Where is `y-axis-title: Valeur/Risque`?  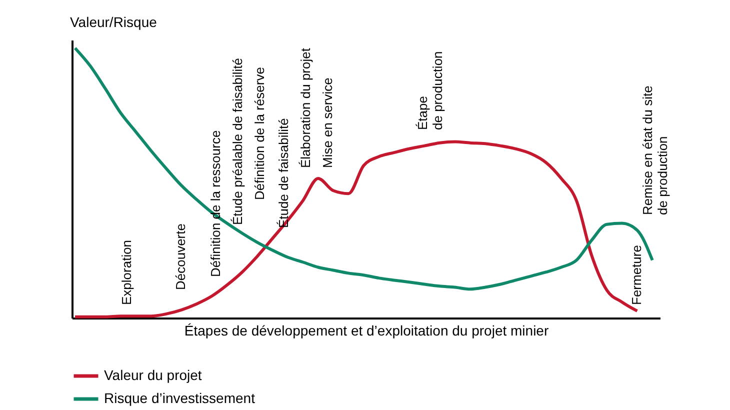 y-axis-title: Valeur/Risque is located at coordinates (114, 22).